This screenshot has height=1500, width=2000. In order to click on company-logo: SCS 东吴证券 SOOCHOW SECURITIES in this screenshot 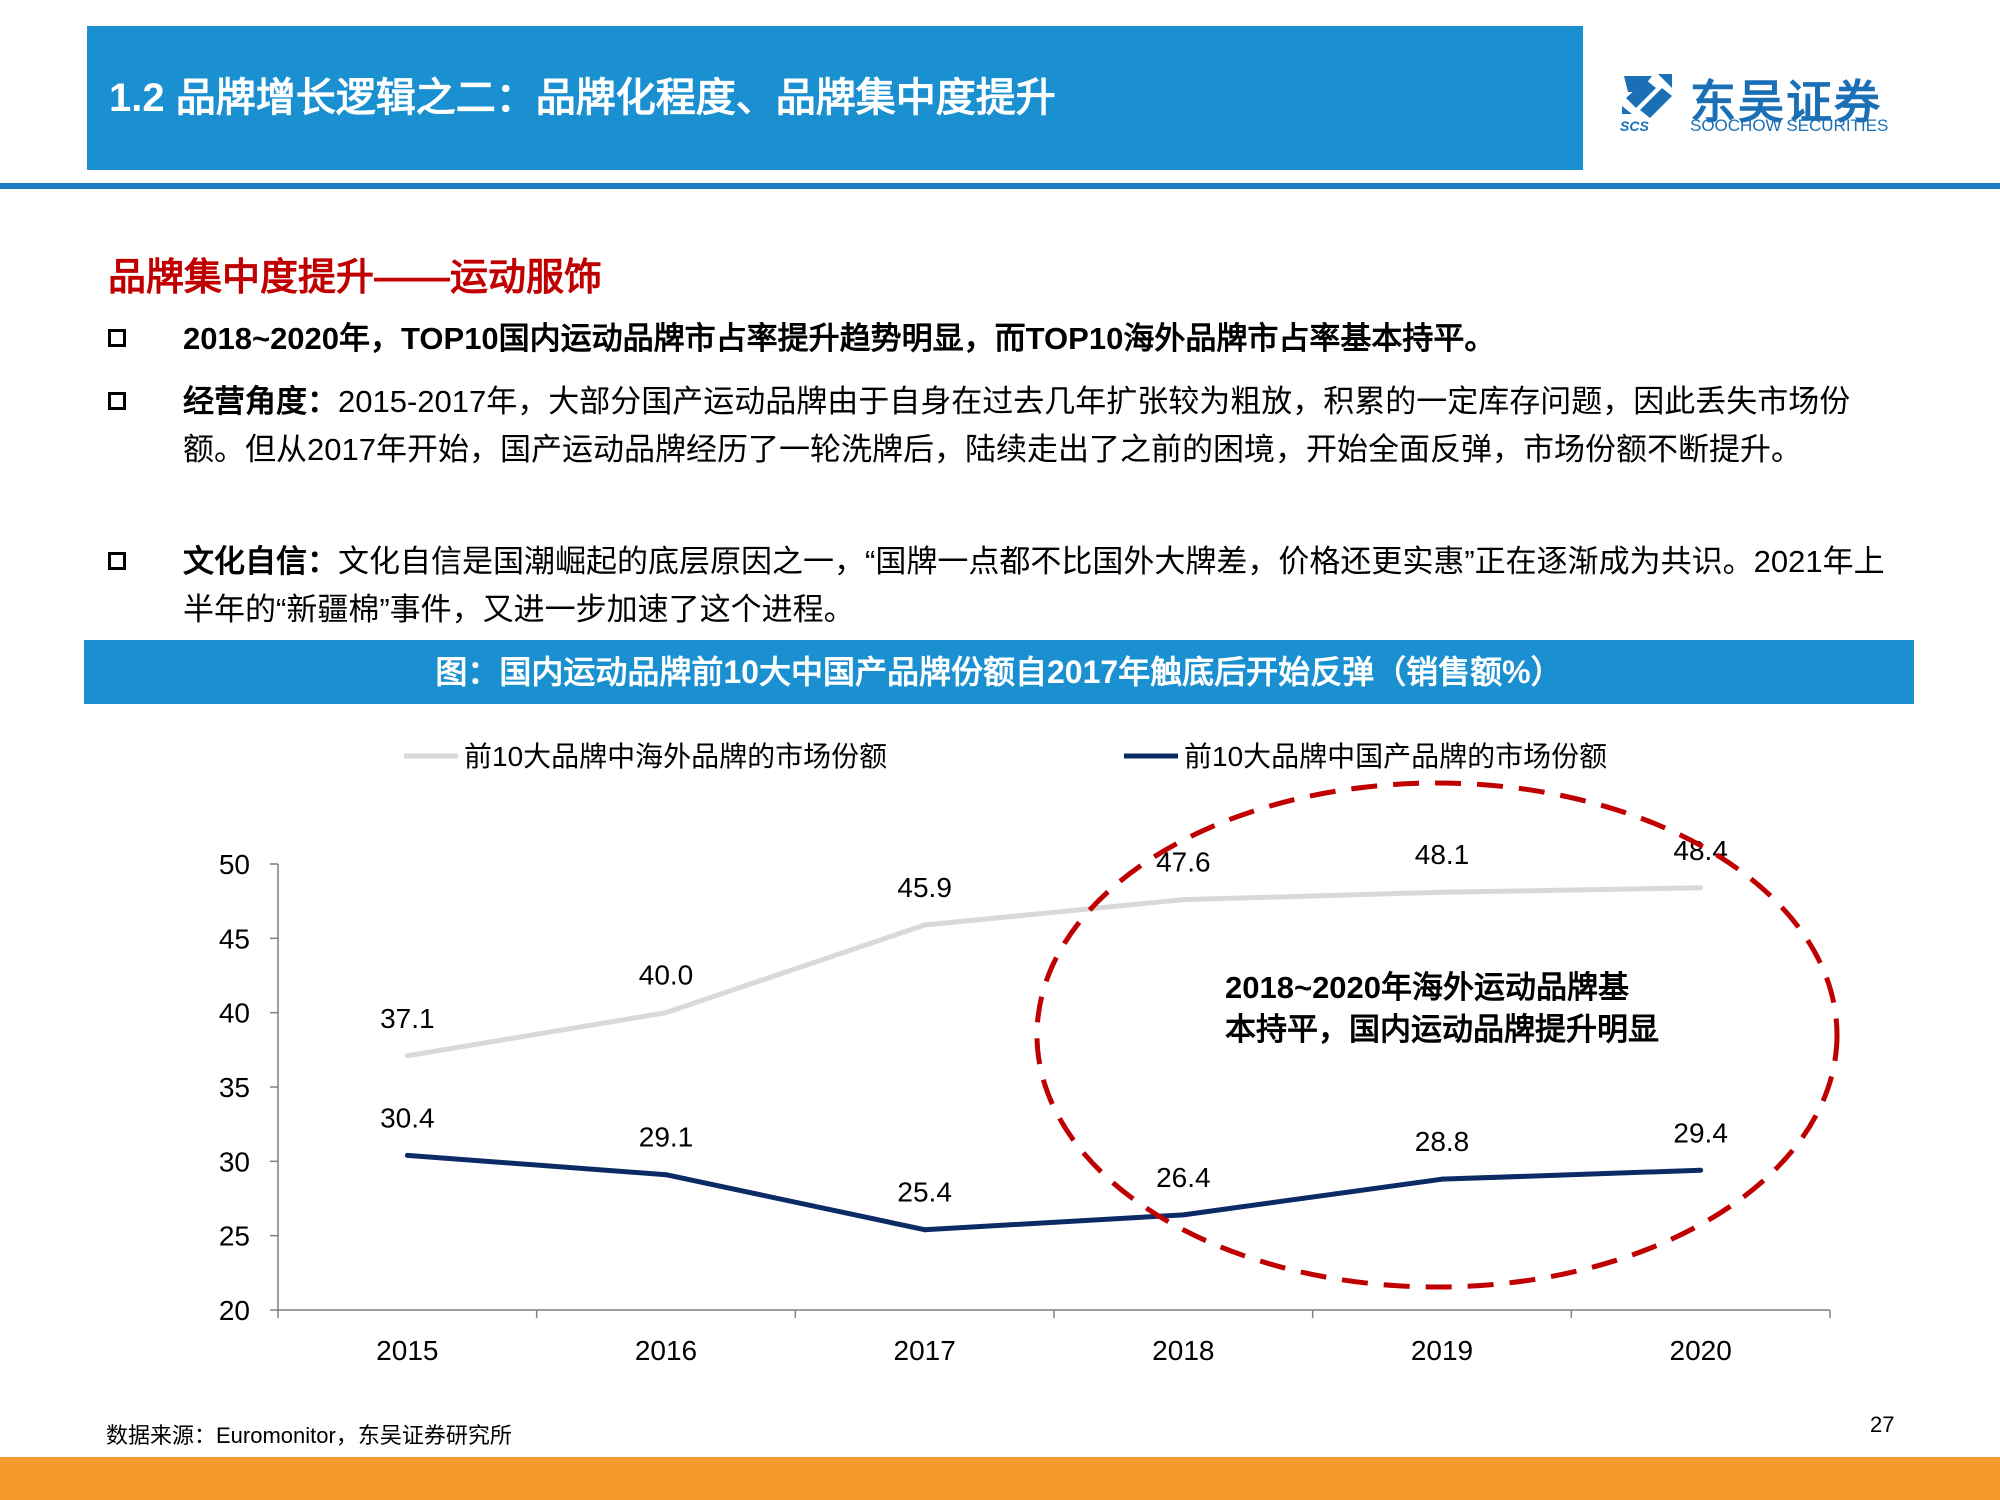, I will do `click(1758, 105)`.